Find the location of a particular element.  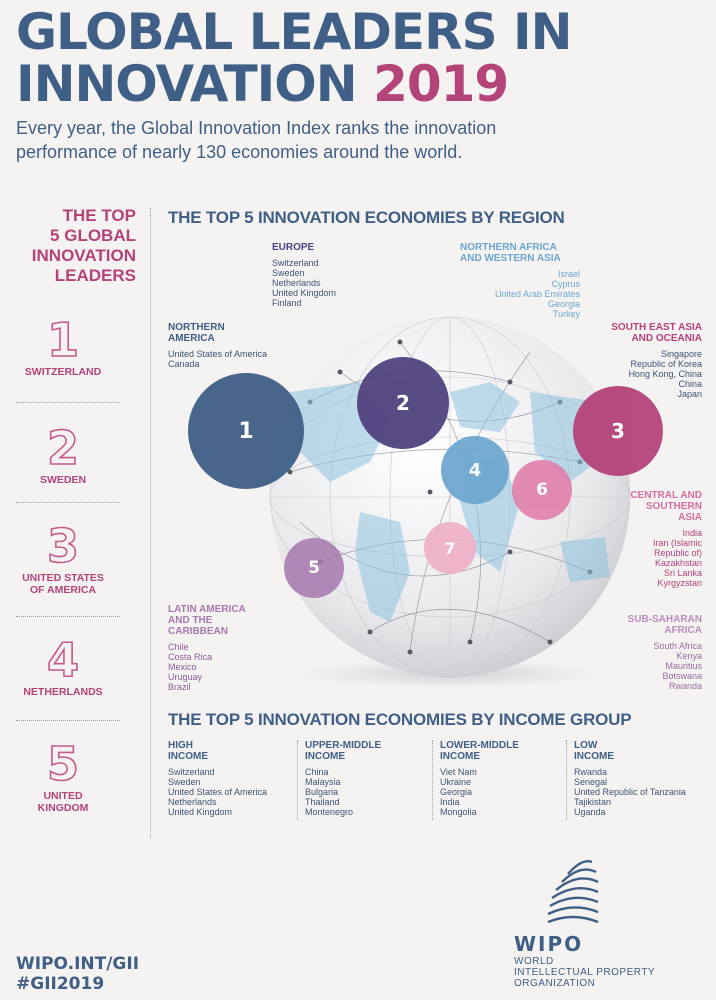

footer-link-website: WIPO.INT/GII is located at coordinates (78, 964).